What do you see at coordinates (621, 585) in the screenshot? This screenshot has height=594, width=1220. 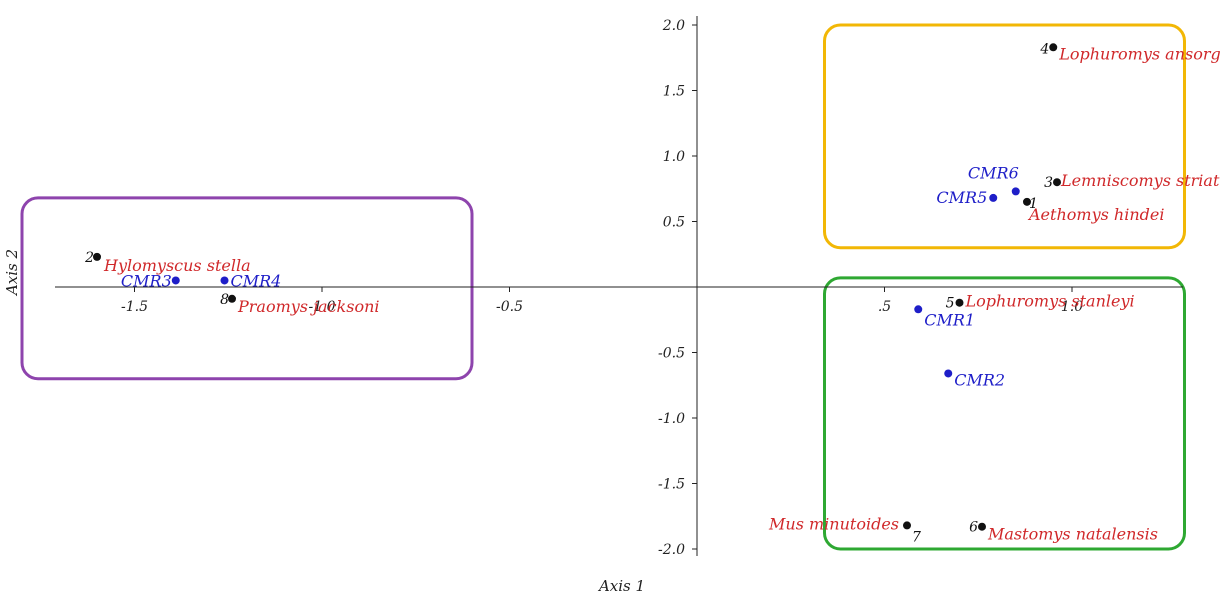 I see `x-axis-title: Axis 1` at bounding box center [621, 585].